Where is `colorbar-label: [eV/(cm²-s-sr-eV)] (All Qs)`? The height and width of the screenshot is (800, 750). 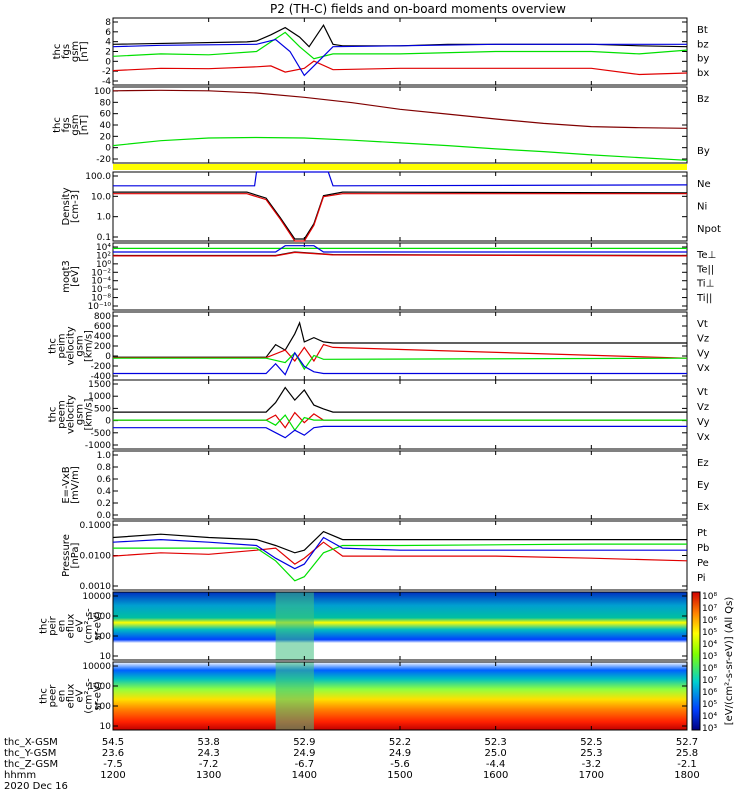 colorbar-label: [eV/(cm²-s-sr-eV)] (All Qs) is located at coordinates (729, 661).